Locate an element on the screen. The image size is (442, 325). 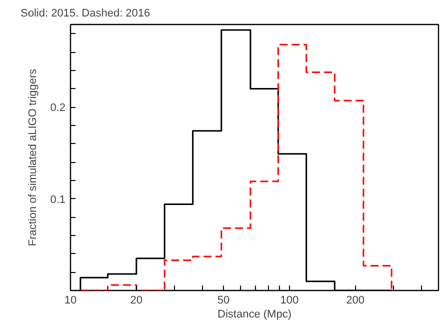
x-tick-label: 100 is located at coordinates (289, 300).